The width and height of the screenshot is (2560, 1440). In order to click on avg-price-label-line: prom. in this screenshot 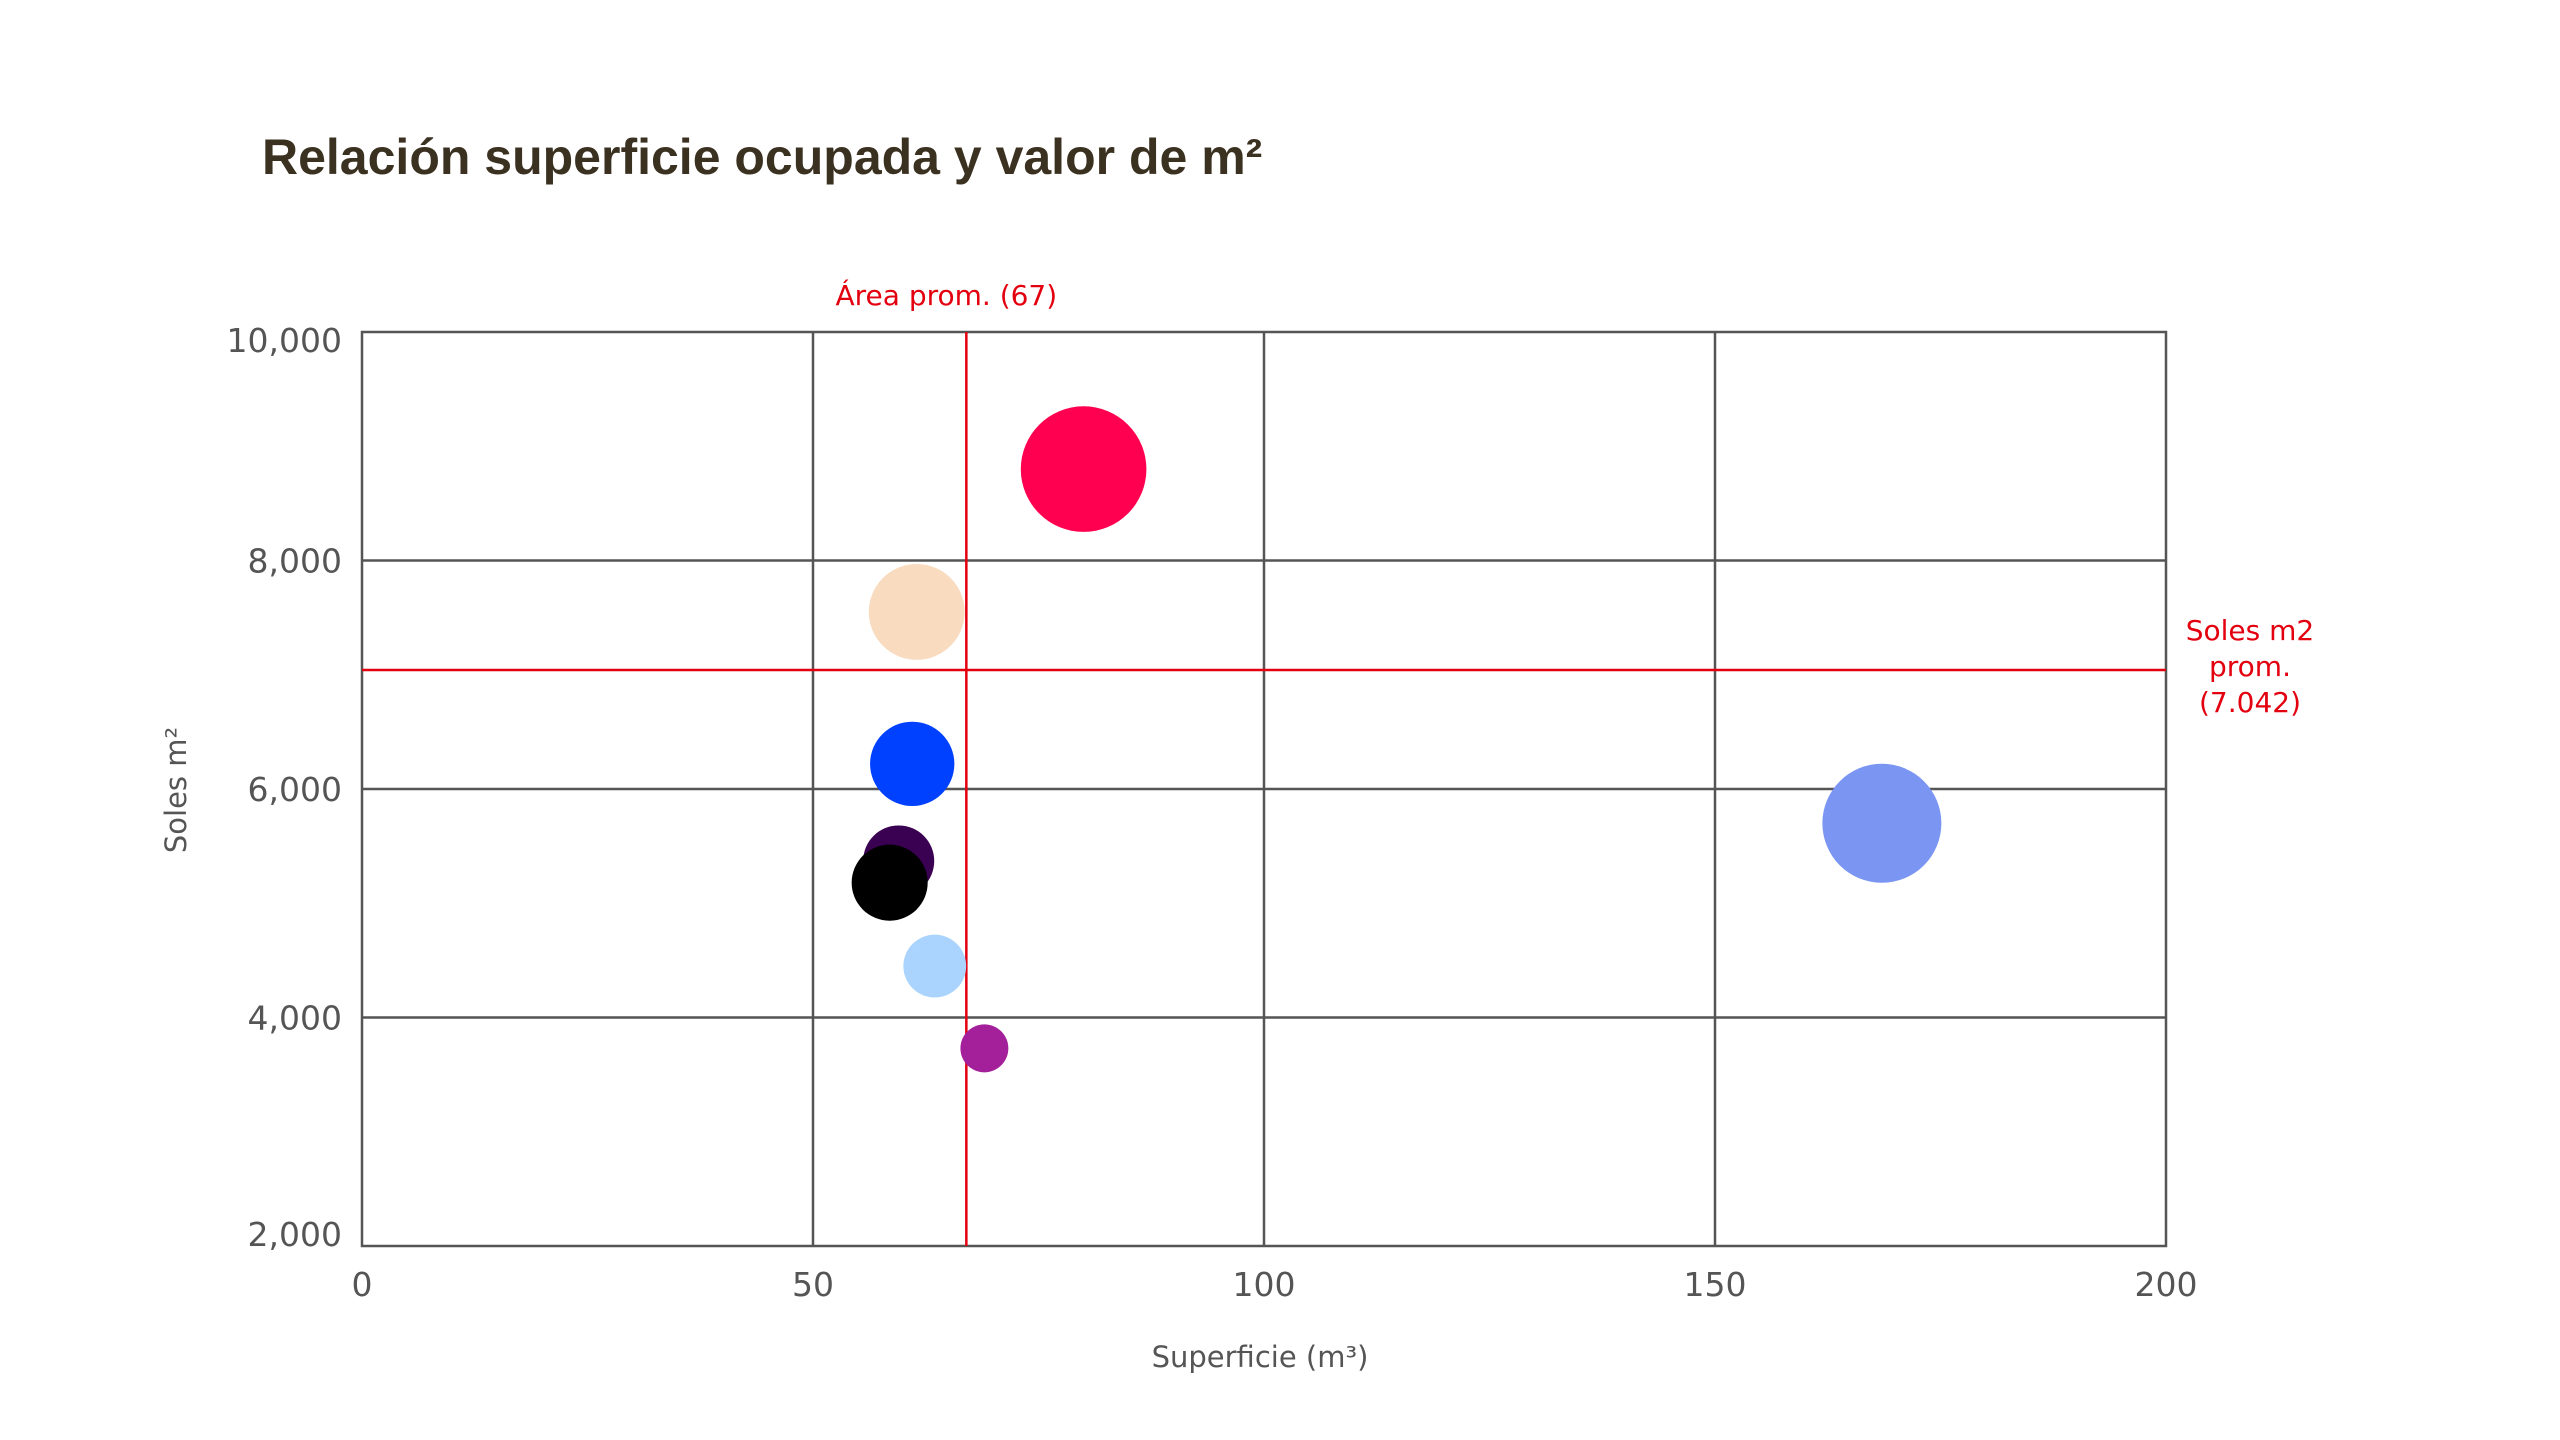, I will do `click(2250, 666)`.